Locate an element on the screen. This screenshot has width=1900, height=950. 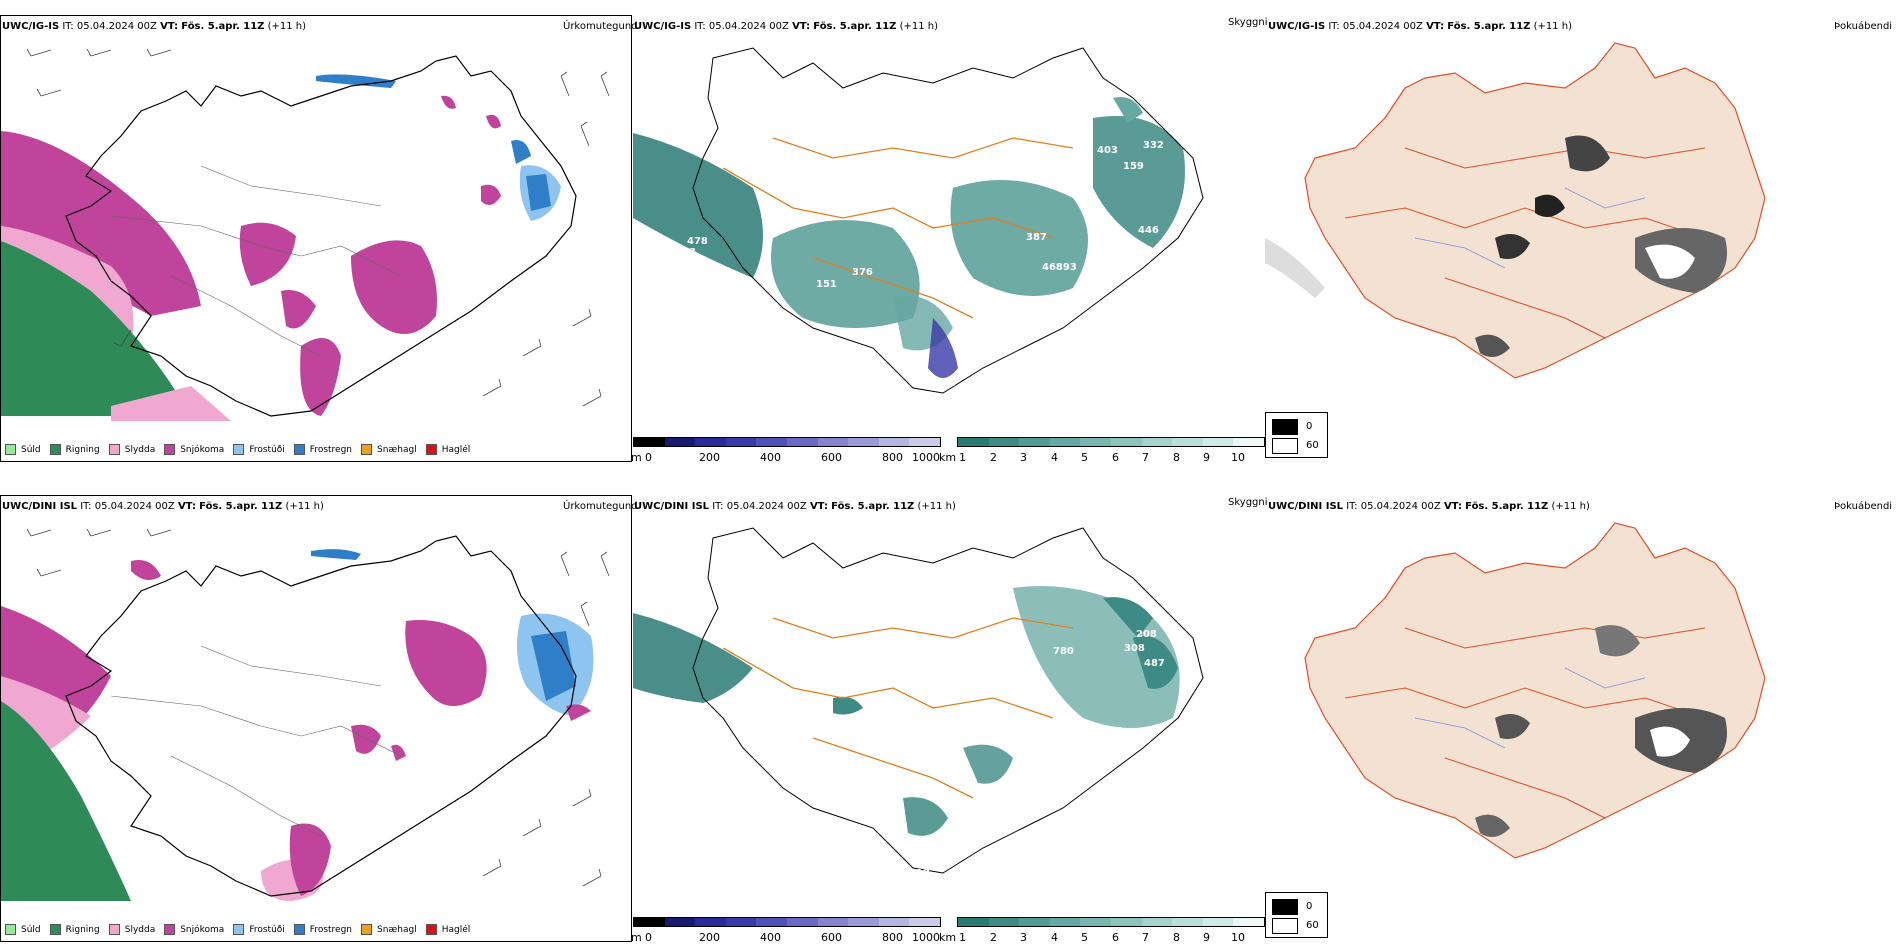
legend-item: Rigning is located at coordinates (74, 449).